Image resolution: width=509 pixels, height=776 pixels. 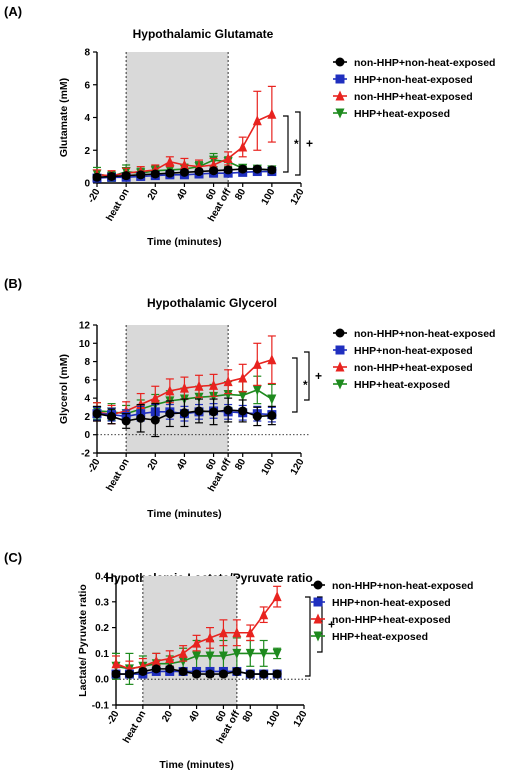 What do you see at coordinates (64, 117) in the screenshot?
I see `y-axis-label: Glutamate (mM)` at bounding box center [64, 117].